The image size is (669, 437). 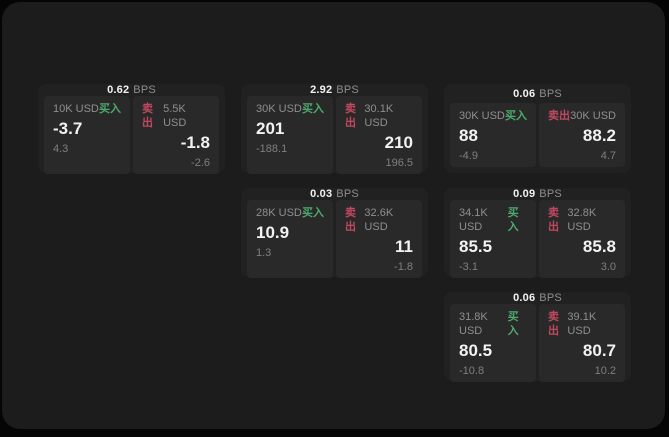 What do you see at coordinates (321, 194) in the screenshot?
I see `bps-value: 0.03` at bounding box center [321, 194].